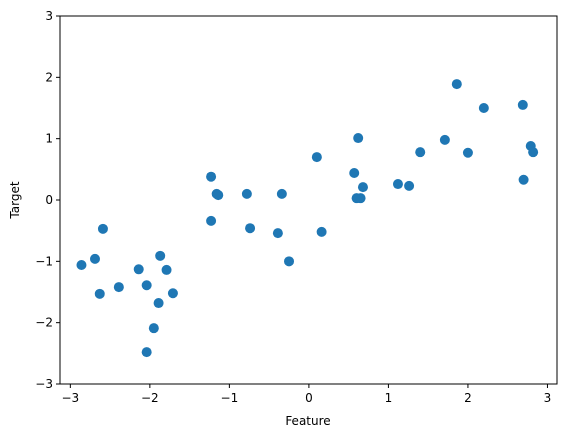  Describe the element at coordinates (70, 398) in the screenshot. I see `x-tick-label: −3` at that location.